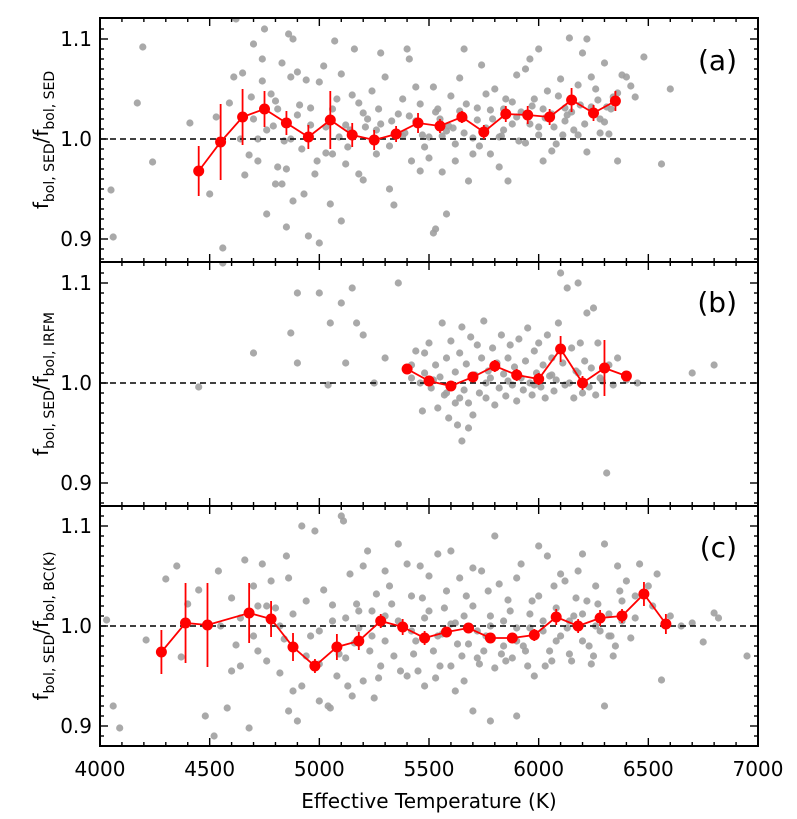  Describe the element at coordinates (76, 139) in the screenshot. I see `y-tick-label-a: 1.0` at that location.